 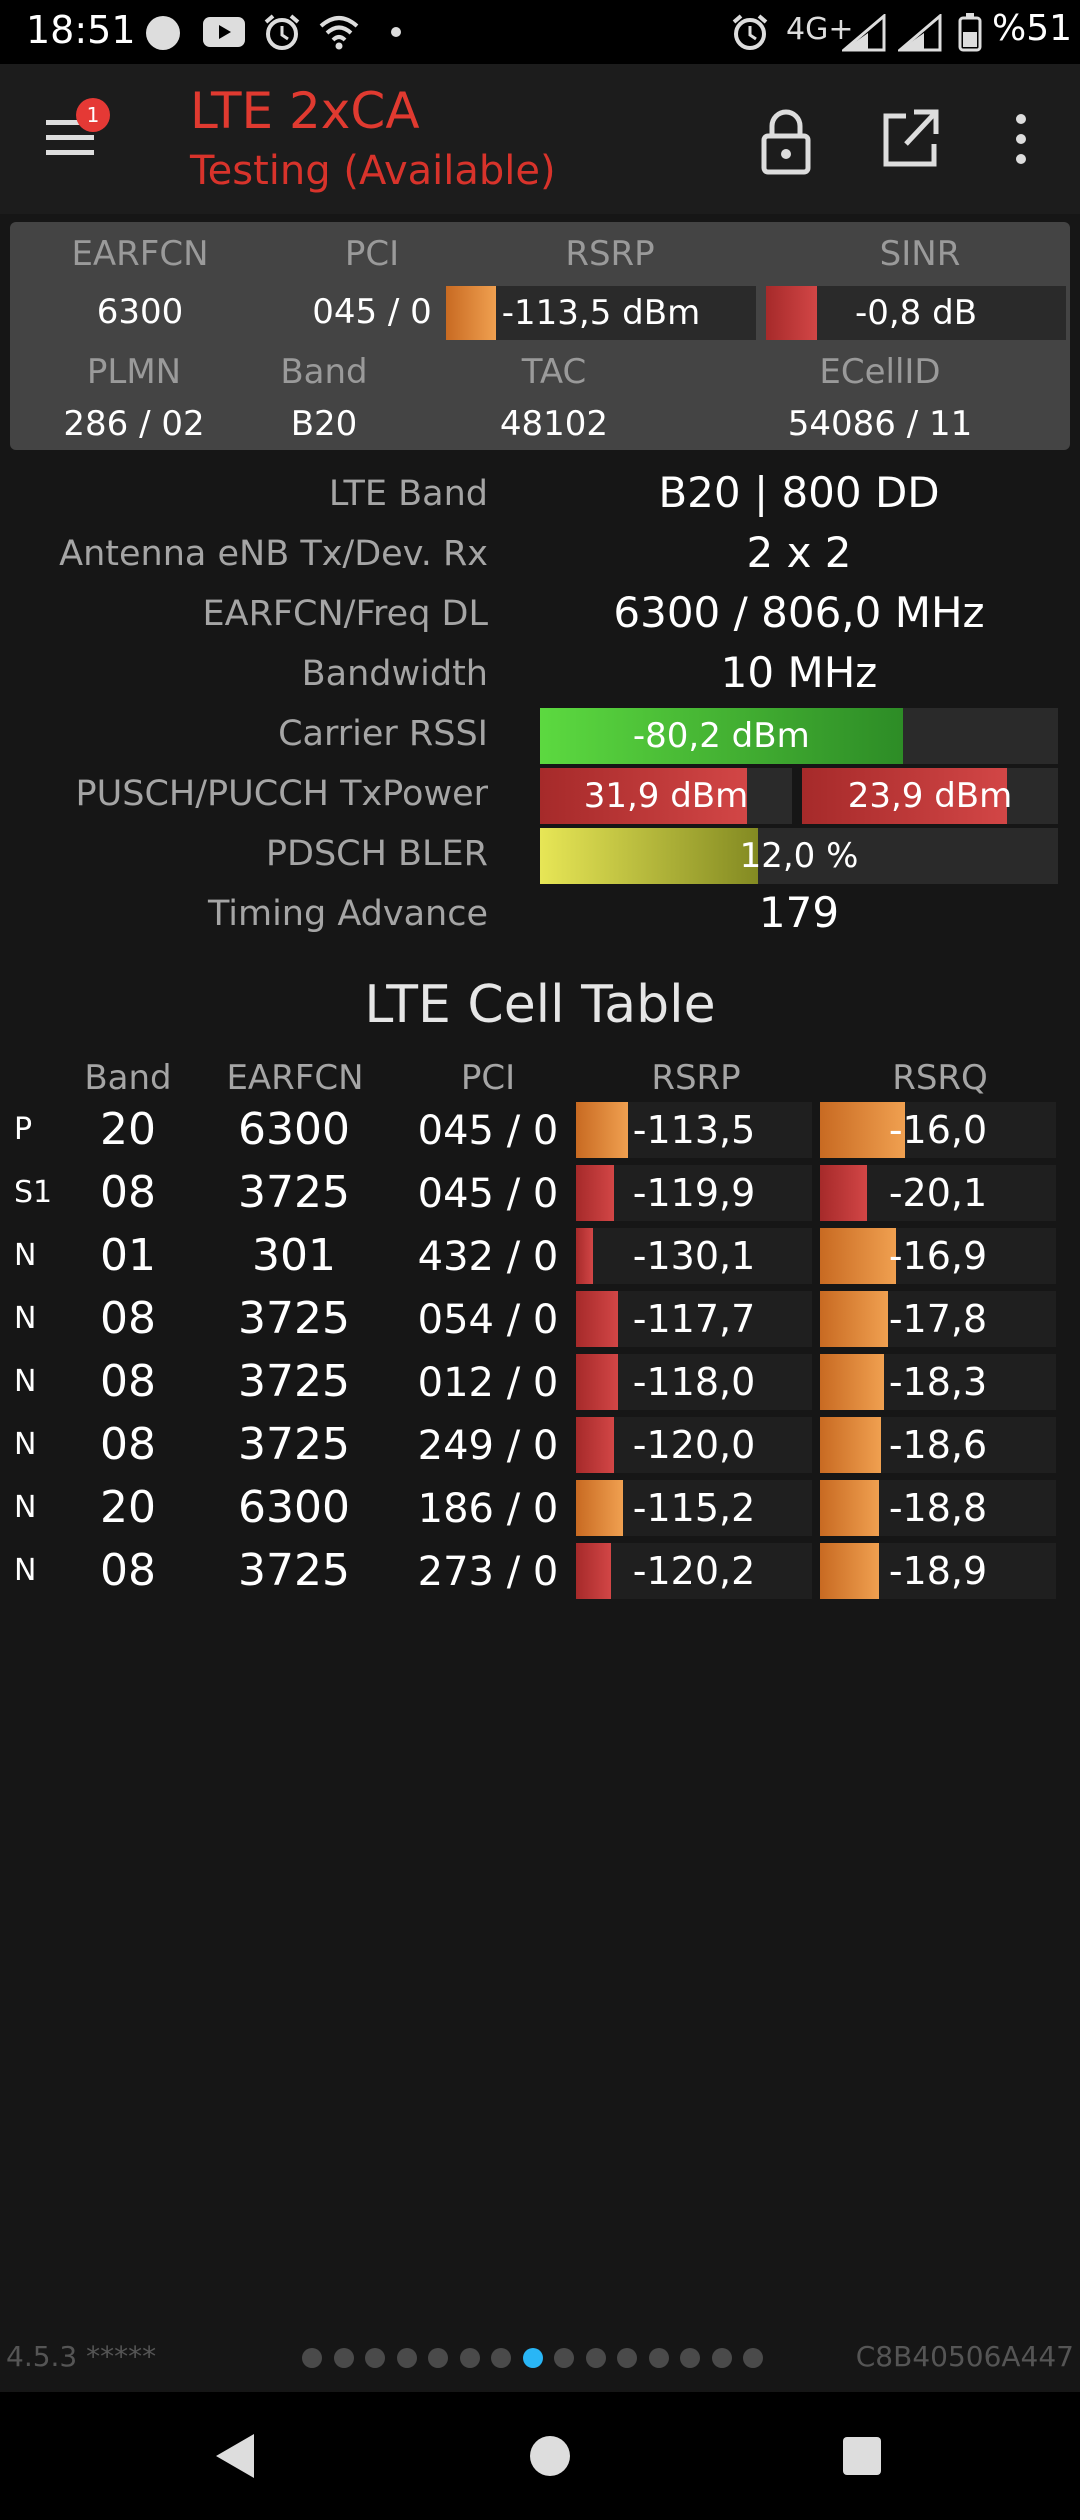 What do you see at coordinates (799, 492) in the screenshot?
I see `lte-band-value: B20 | 800 DD` at bounding box center [799, 492].